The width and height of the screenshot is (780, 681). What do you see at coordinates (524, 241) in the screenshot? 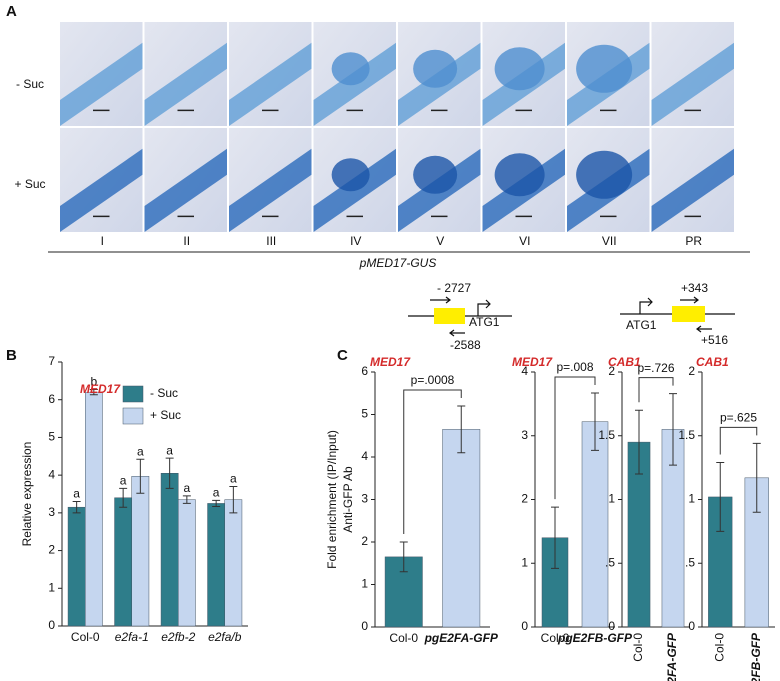
I see `stage-label: VI` at bounding box center [524, 241].